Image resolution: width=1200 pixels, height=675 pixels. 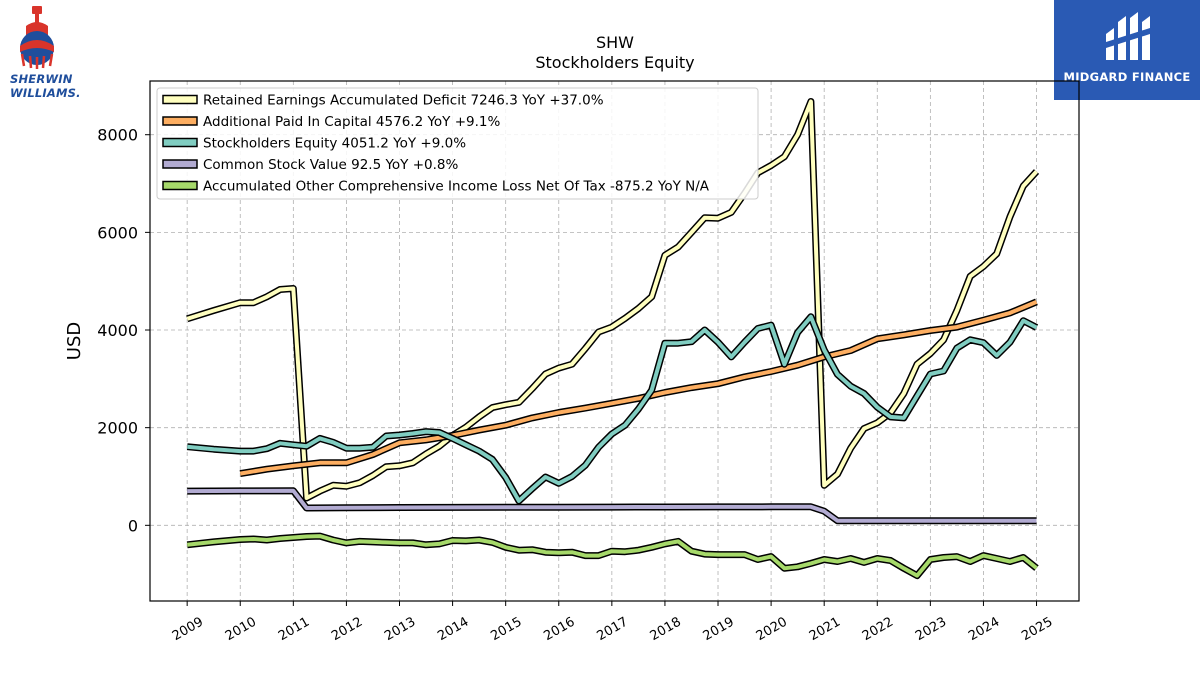 What do you see at coordinates (117, 232) in the screenshot?
I see `y-tick-label: 6000` at bounding box center [117, 232].